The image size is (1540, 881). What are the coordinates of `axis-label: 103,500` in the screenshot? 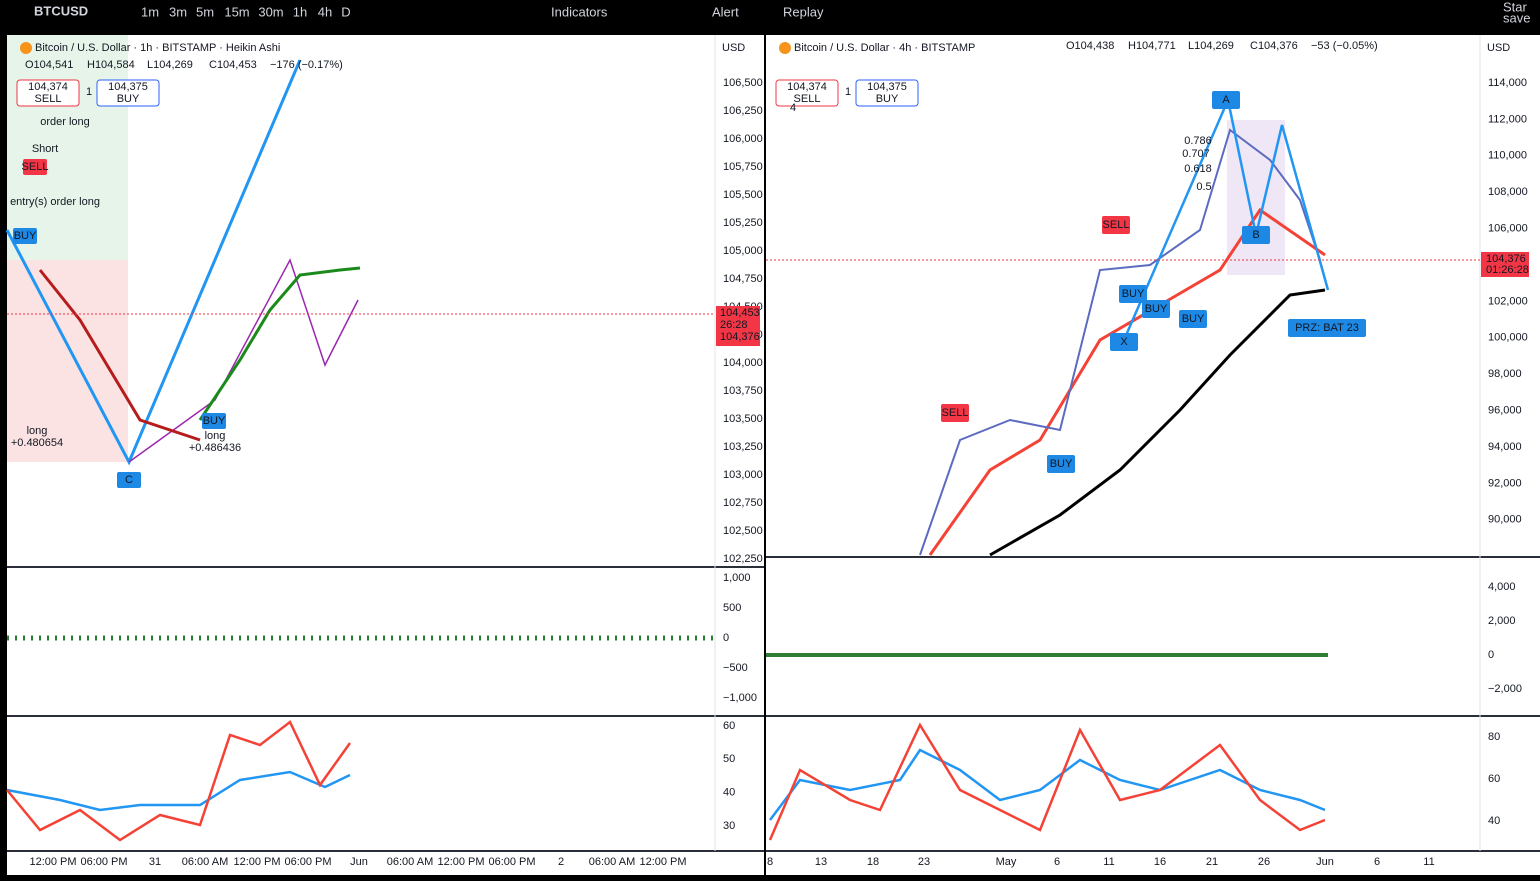 It's located at (743, 419).